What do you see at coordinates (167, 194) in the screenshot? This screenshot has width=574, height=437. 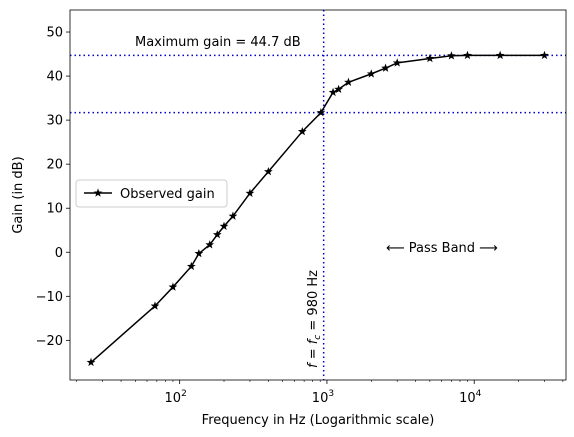 I see `legend-label: Observed gain` at bounding box center [167, 194].